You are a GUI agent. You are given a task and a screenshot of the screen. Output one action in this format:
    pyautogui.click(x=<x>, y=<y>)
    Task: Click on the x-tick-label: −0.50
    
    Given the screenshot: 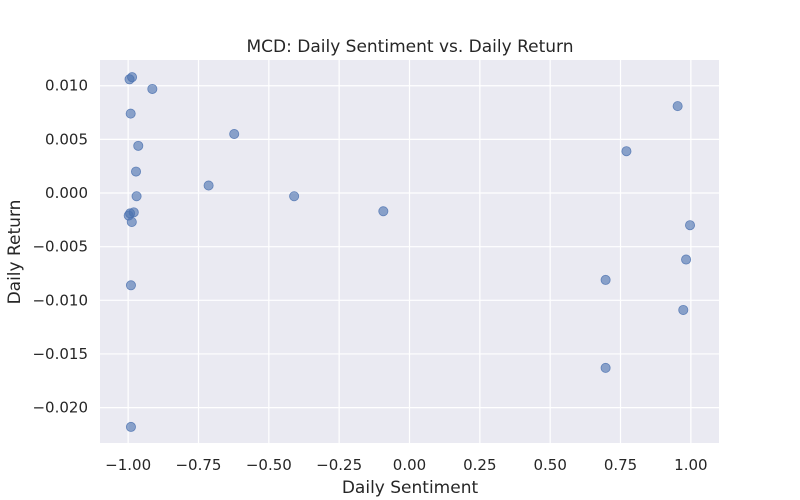 What is the action you would take?
    pyautogui.click(x=269, y=465)
    